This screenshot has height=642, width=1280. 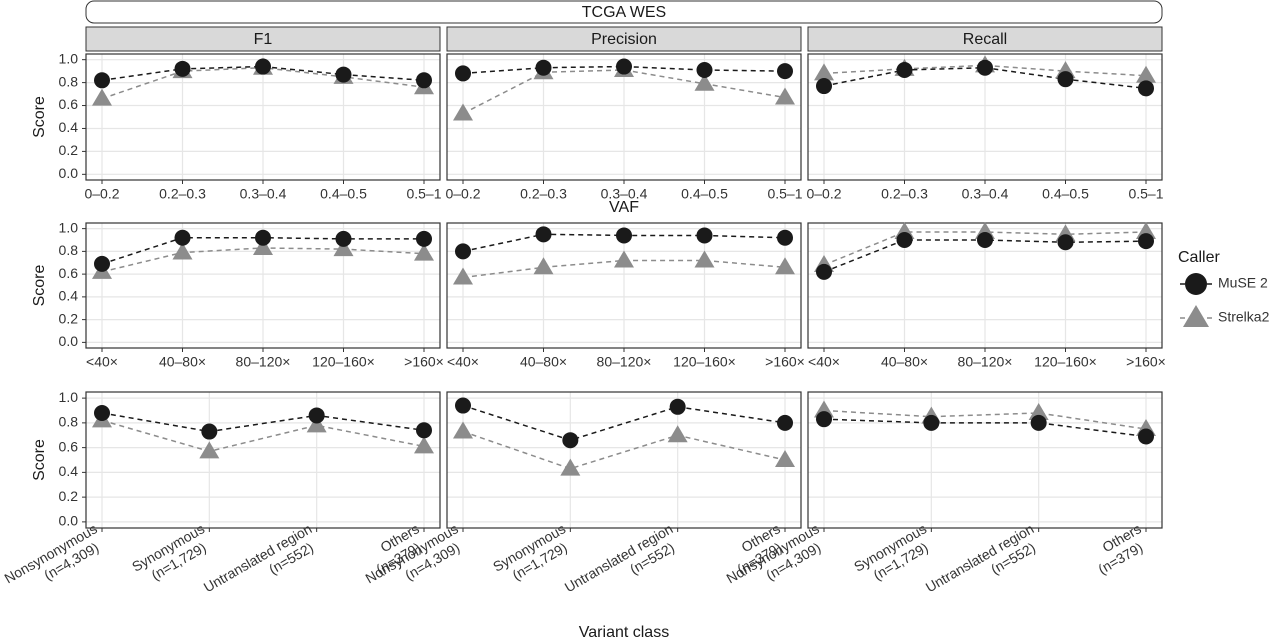 I want to click on facet-label: Recall, so click(x=985, y=39).